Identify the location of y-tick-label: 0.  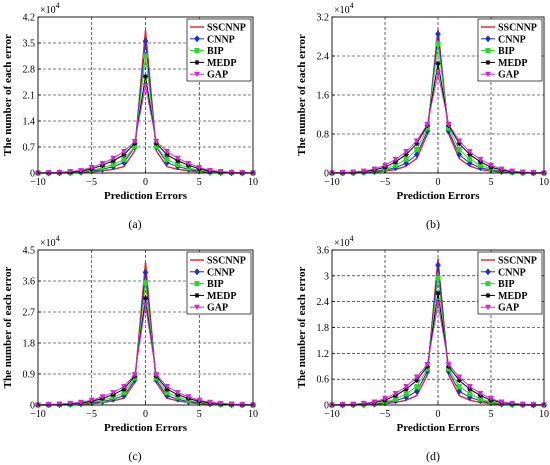
(32, 406).